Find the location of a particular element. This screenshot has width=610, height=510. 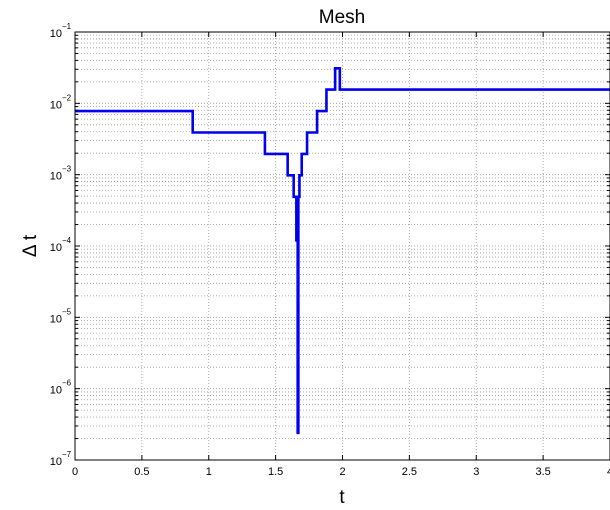

x-axis-label: t is located at coordinates (342, 497).